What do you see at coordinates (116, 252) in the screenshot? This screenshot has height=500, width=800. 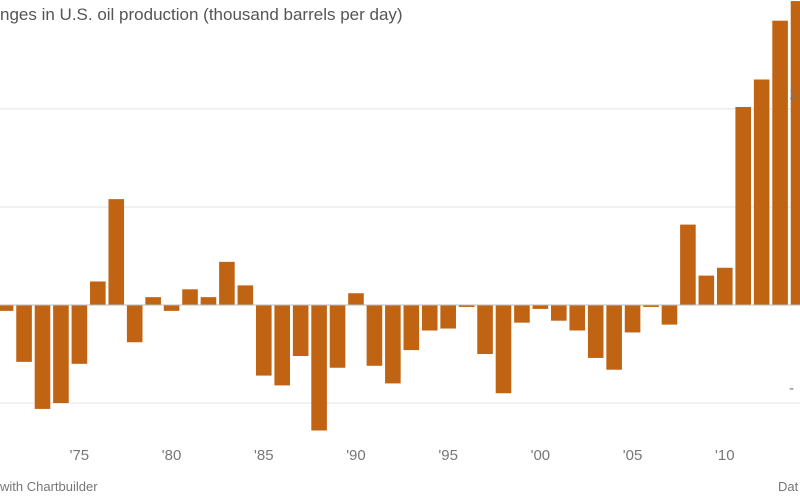 I see `bar-1977` at bounding box center [116, 252].